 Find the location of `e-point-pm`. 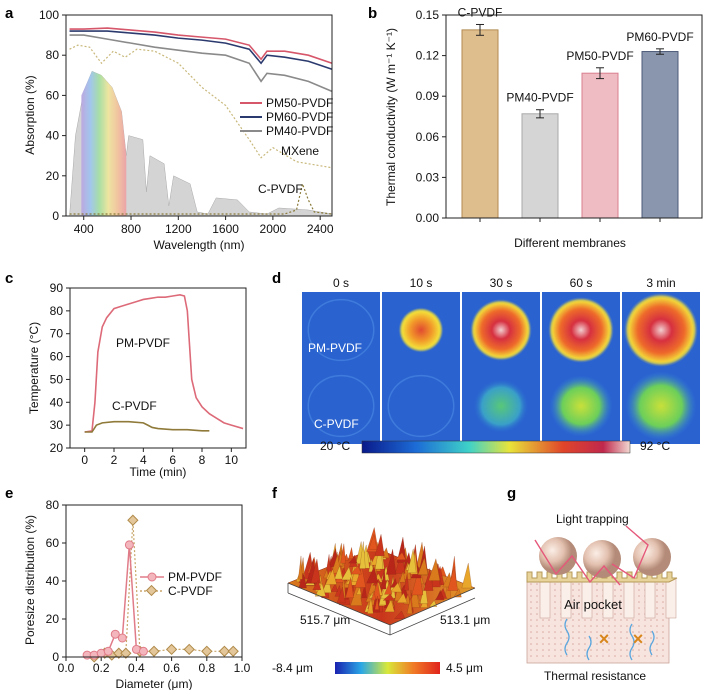

e-point-pm is located at coordinates (108, 651).